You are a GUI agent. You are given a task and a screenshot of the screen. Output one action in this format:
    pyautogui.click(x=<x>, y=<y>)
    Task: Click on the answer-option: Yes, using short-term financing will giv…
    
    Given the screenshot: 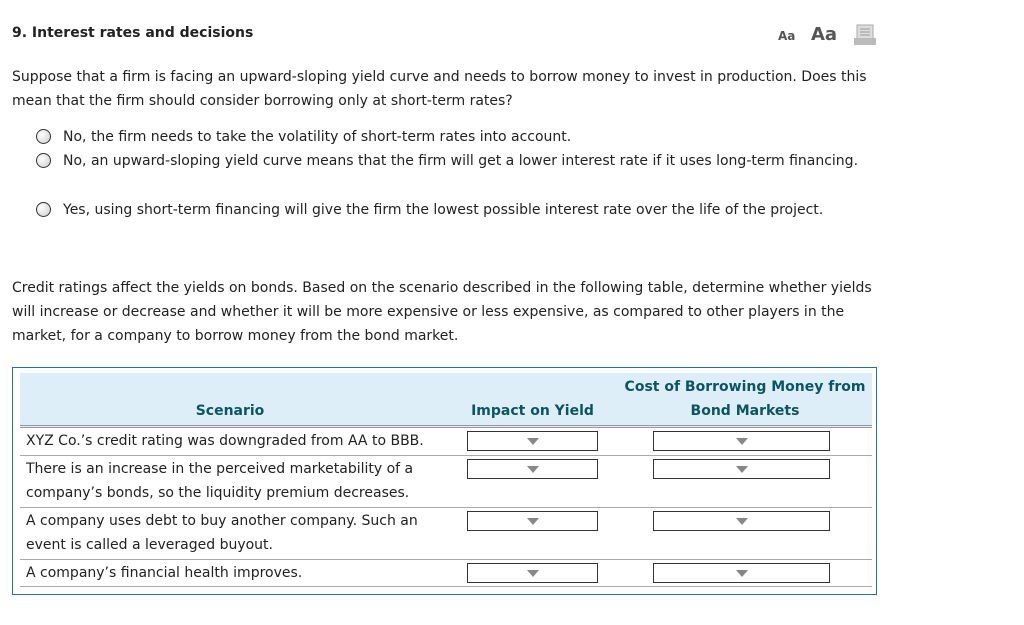 What is the action you would take?
    pyautogui.click(x=451, y=210)
    